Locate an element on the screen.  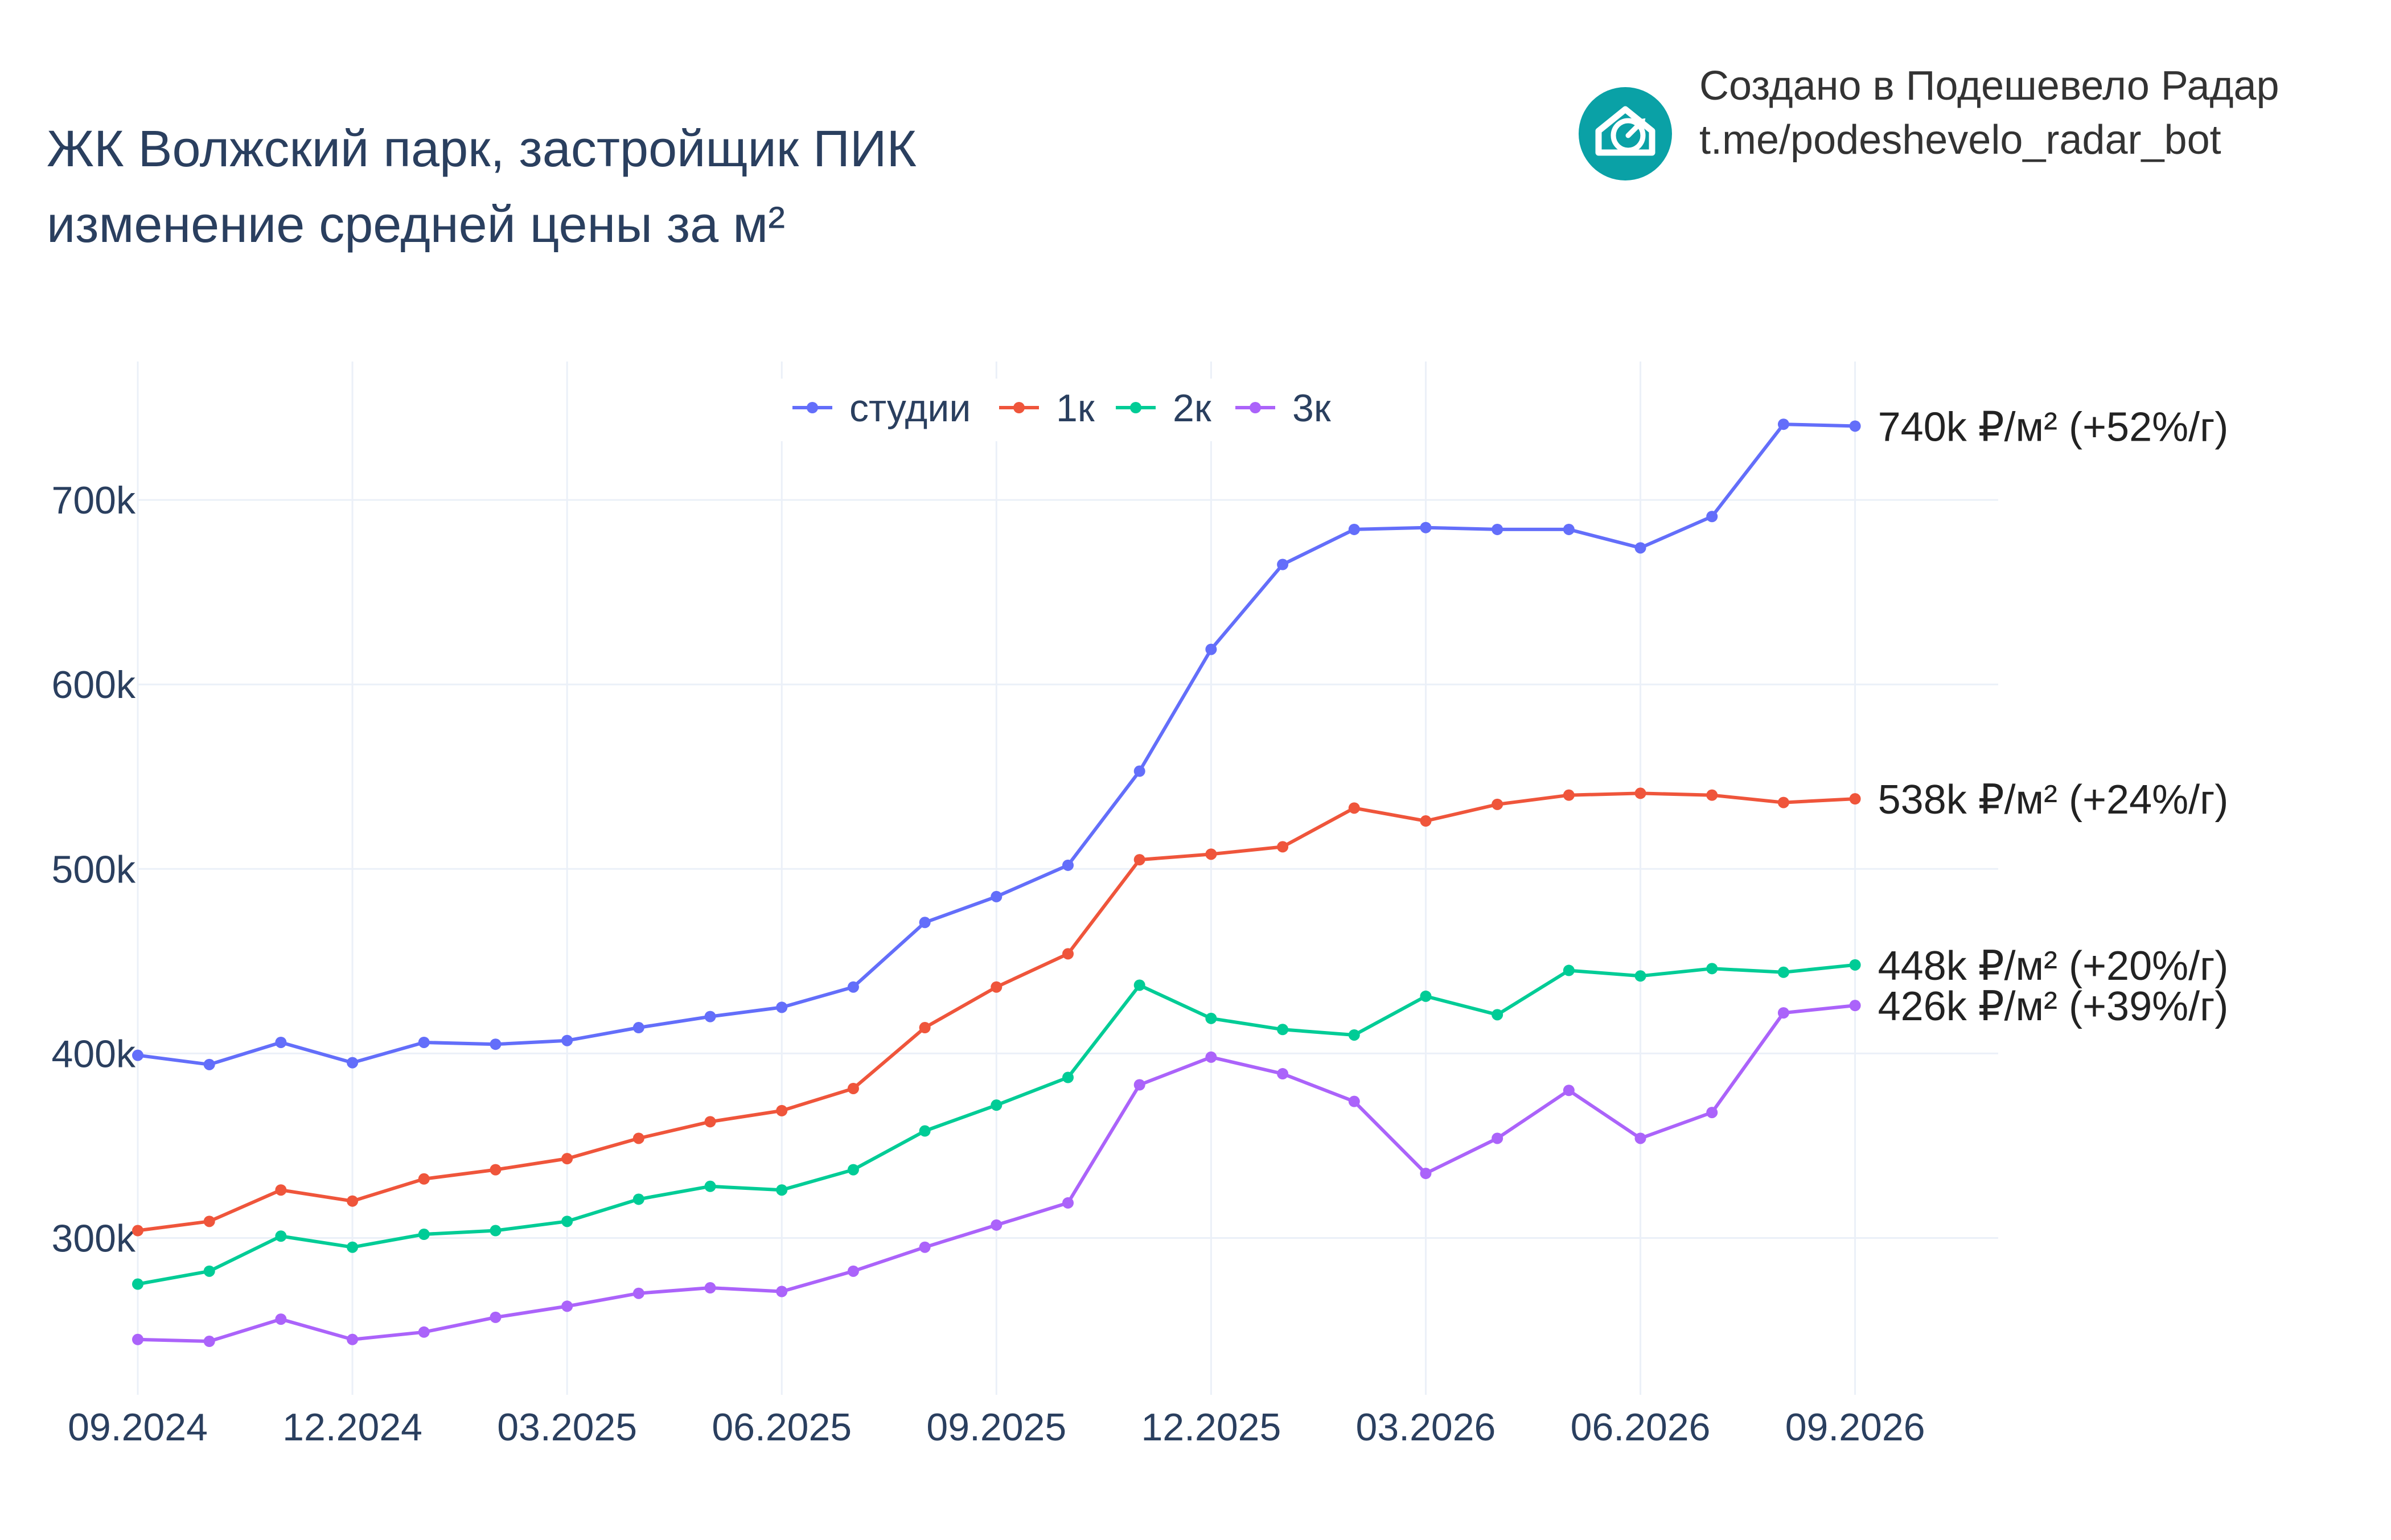
legend: студии 1к 2к 3к is located at coordinates (1062, 410).